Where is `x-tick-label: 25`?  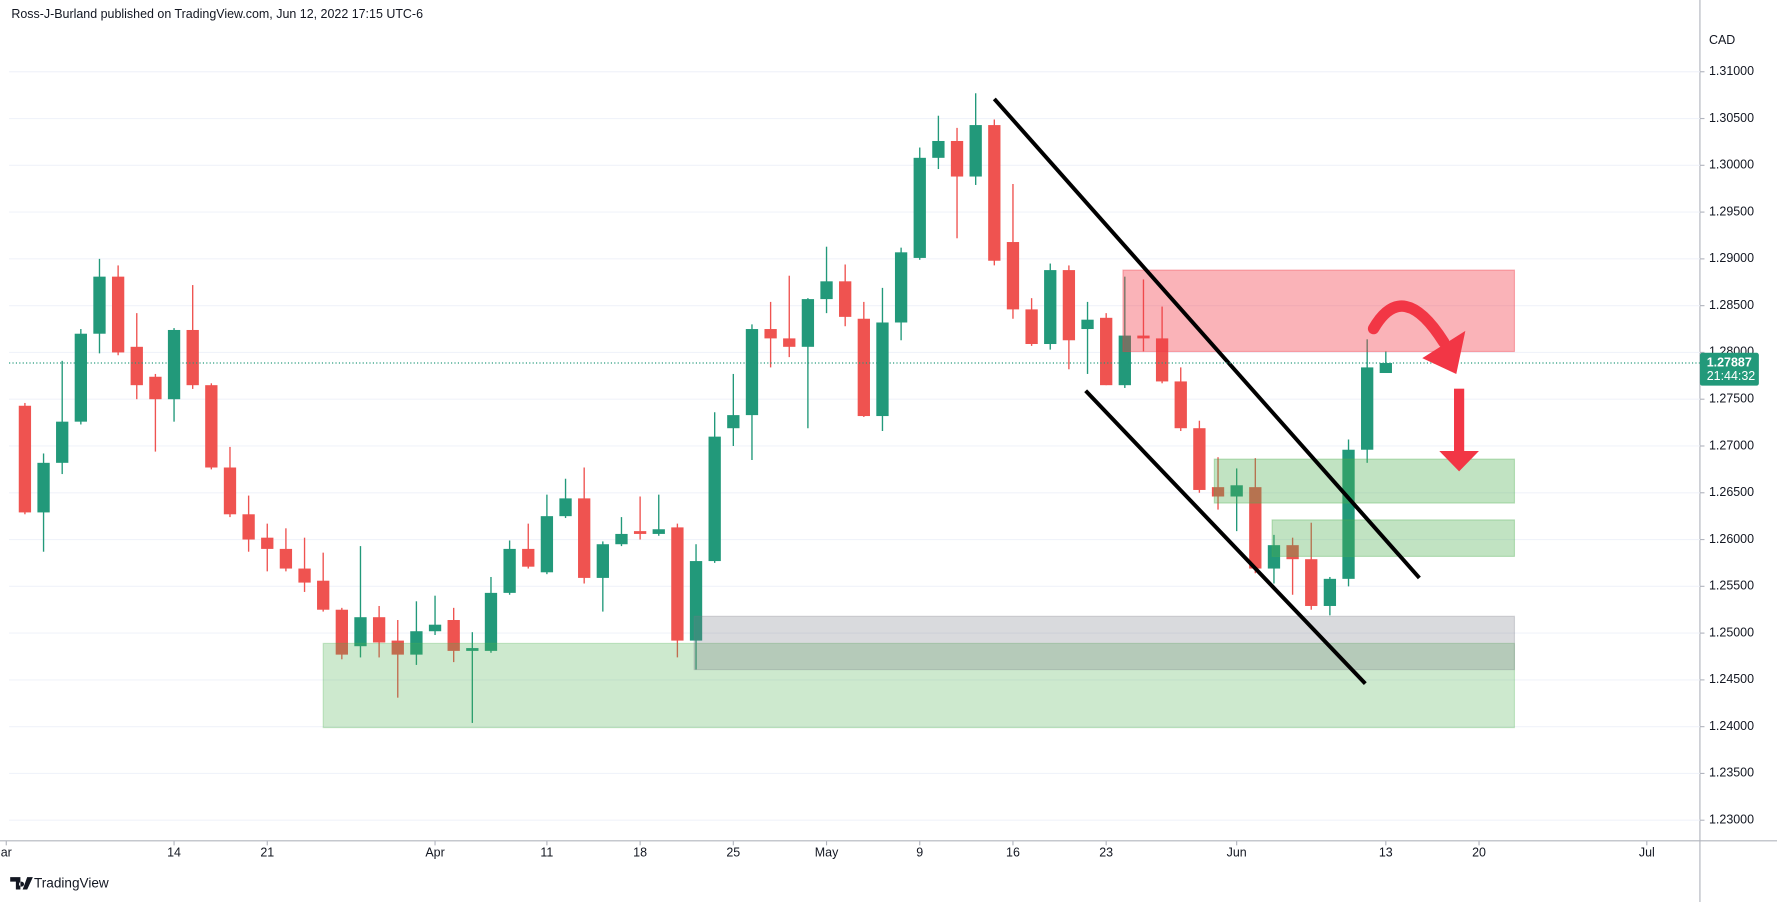 x-tick-label: 25 is located at coordinates (733, 853).